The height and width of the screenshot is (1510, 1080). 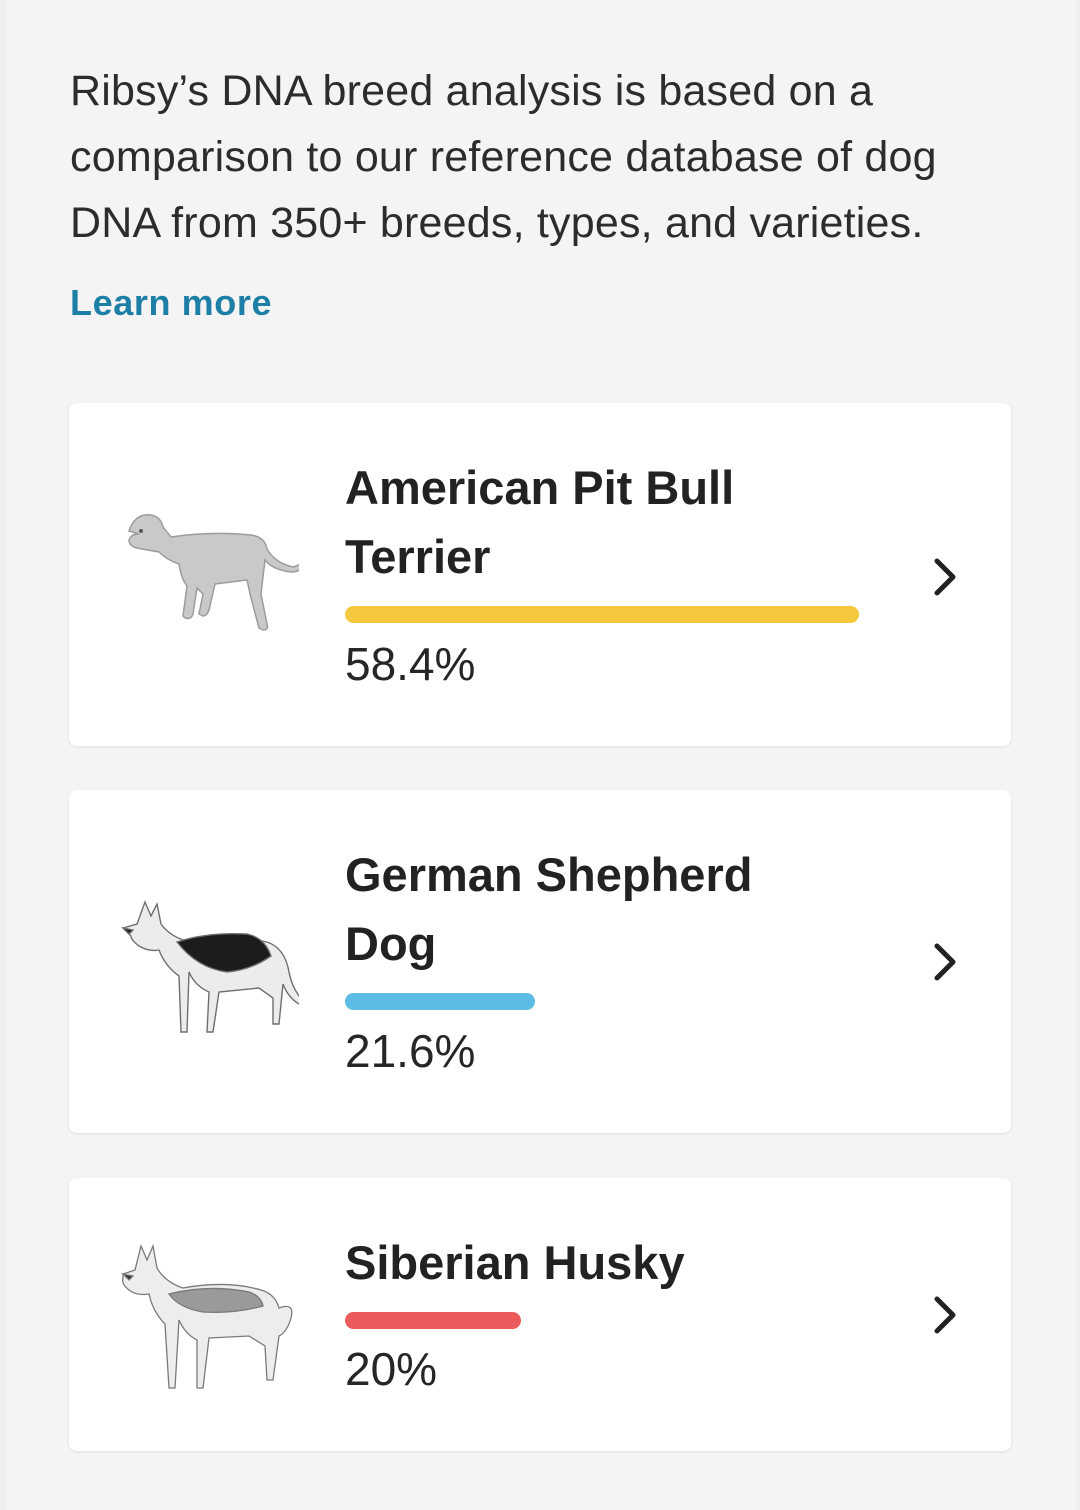 What do you see at coordinates (515, 1262) in the screenshot?
I see `breed-name: Siberian Husky` at bounding box center [515, 1262].